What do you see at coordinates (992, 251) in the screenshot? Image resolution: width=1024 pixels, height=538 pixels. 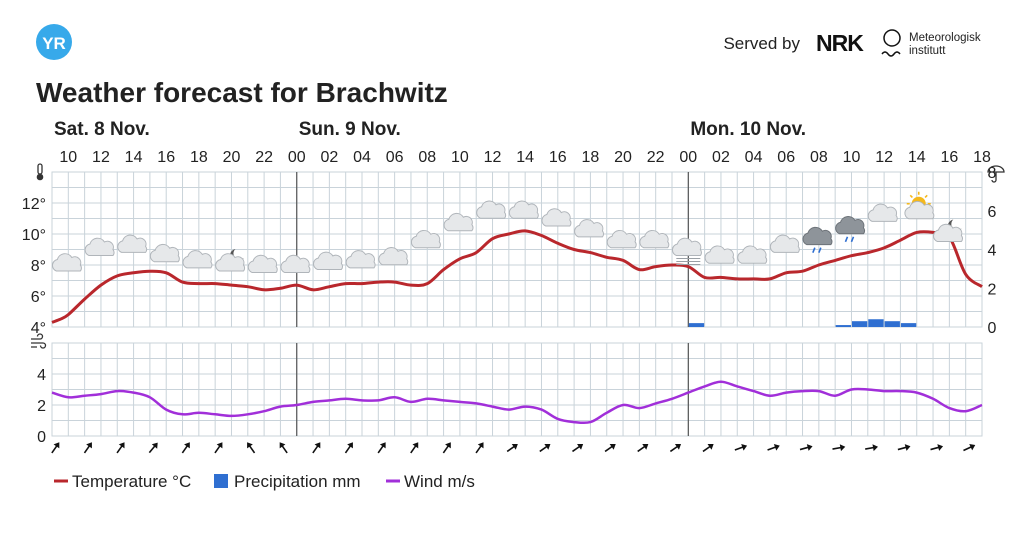 I see `precipitation-tick-label: 4` at bounding box center [992, 251].